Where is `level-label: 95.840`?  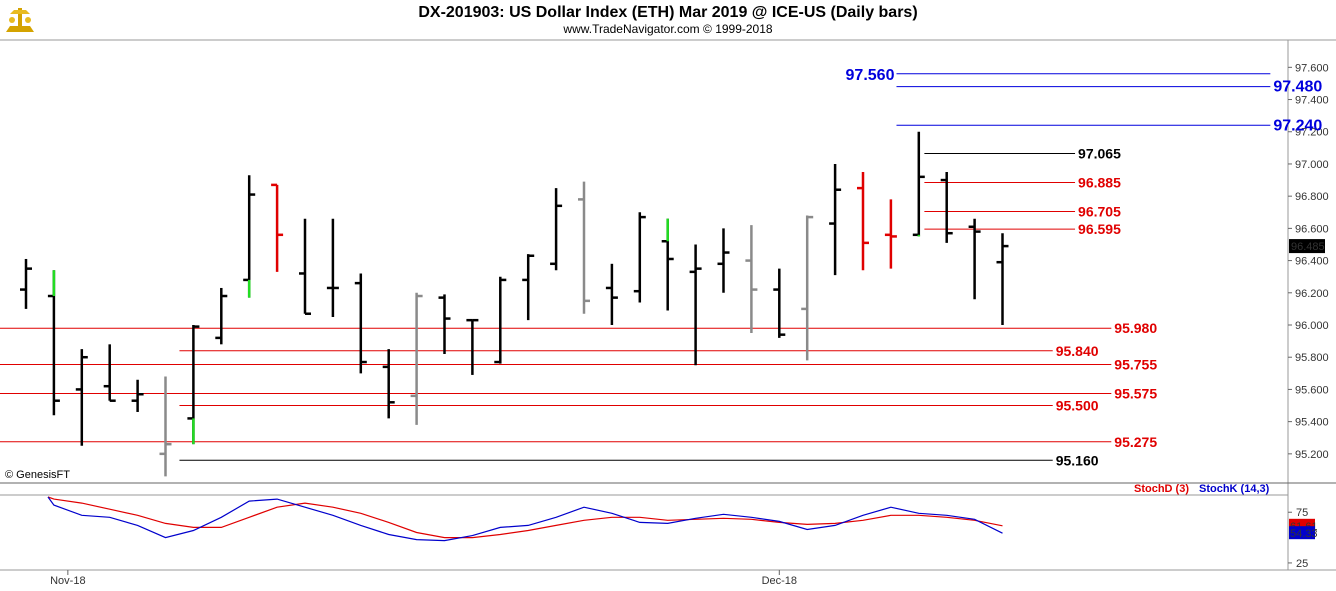
level-label: 95.840 is located at coordinates (1077, 351).